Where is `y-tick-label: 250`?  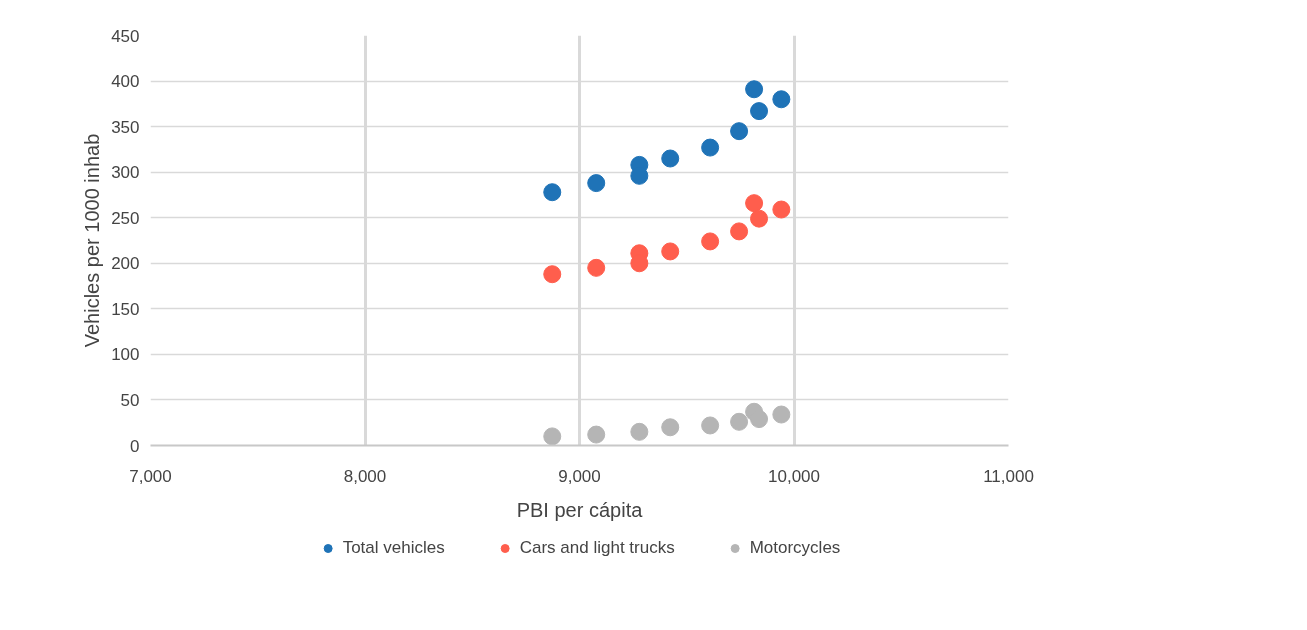
y-tick-label: 250 is located at coordinates (125, 218).